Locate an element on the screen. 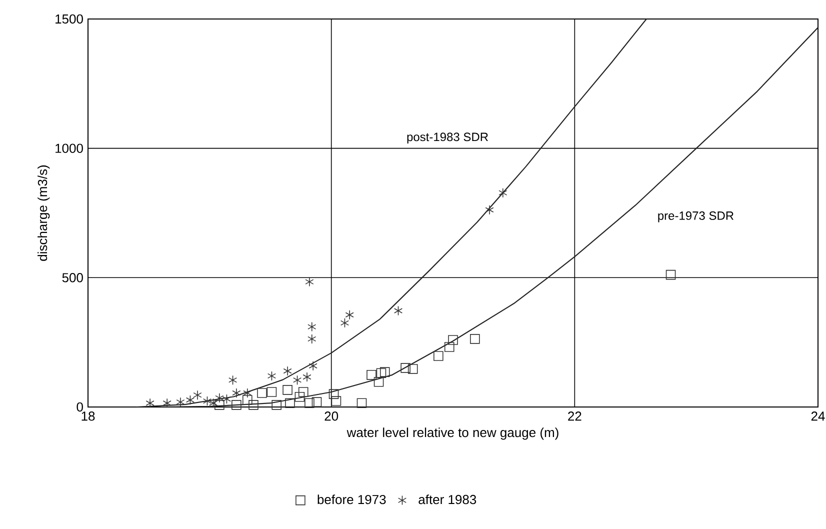 The image size is (826, 529). y-tick-label: 1000 is located at coordinates (69, 148).